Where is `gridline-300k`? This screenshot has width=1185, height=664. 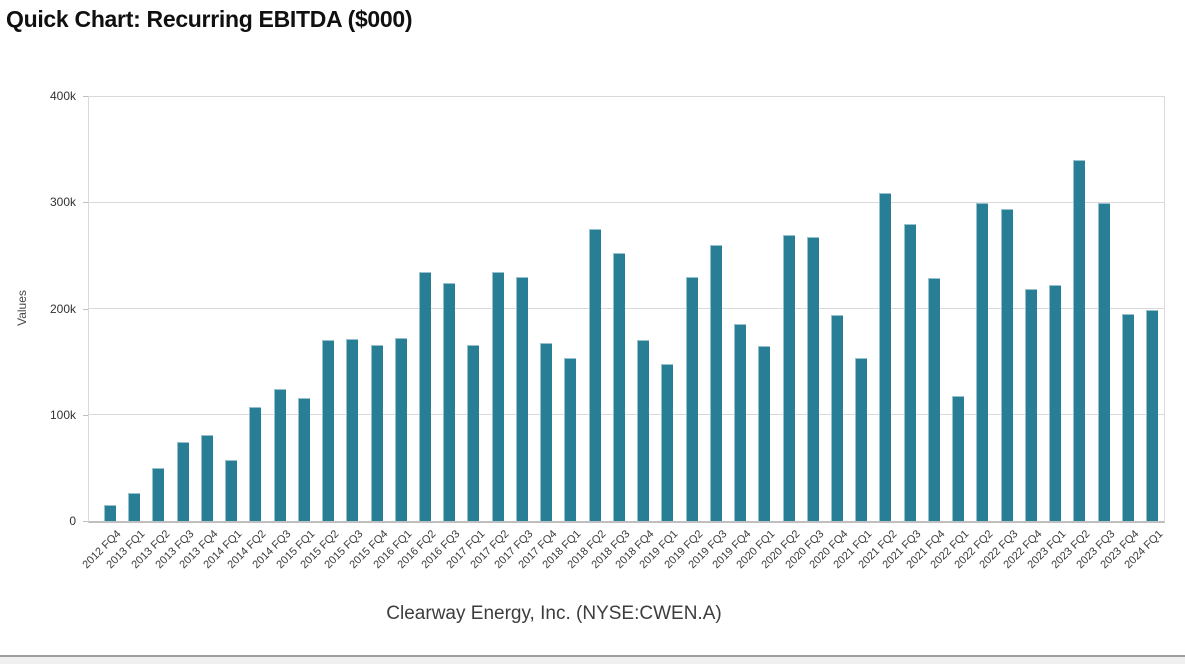 gridline-300k is located at coordinates (626, 202).